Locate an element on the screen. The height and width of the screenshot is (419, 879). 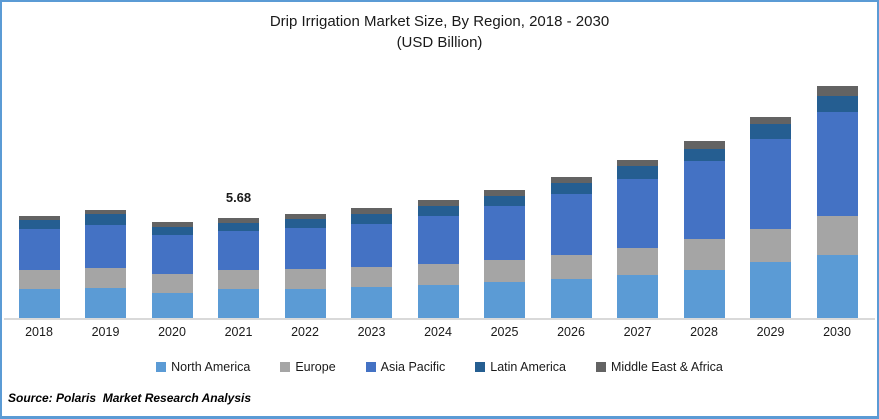
bar-segment-2020-latin-america is located at coordinates (172, 230).